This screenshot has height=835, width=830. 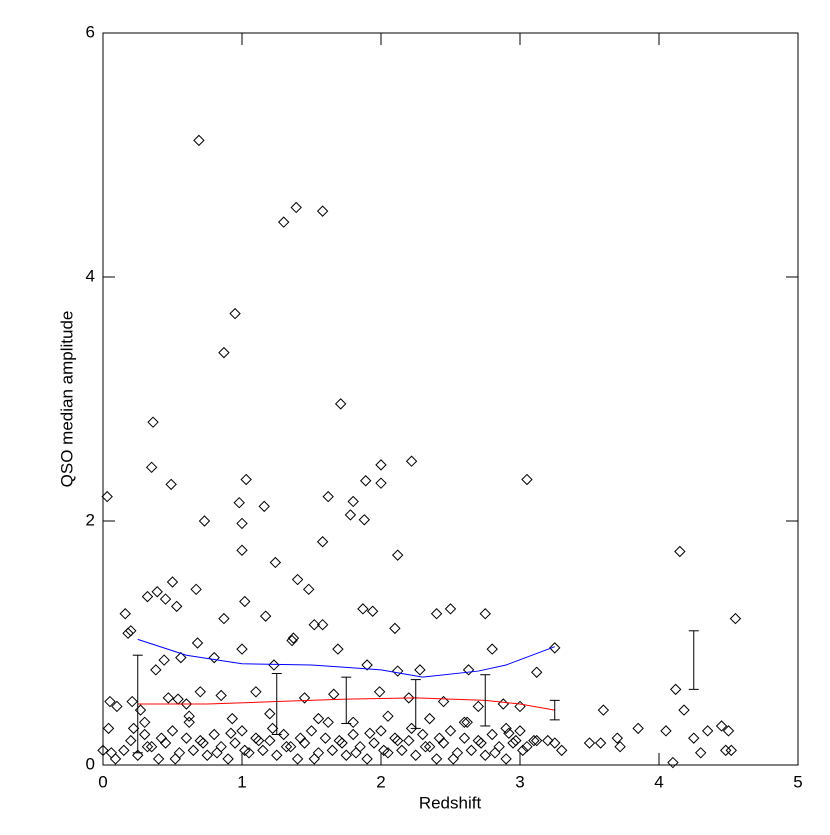 I want to click on y-tick-label: 4, so click(x=90, y=275).